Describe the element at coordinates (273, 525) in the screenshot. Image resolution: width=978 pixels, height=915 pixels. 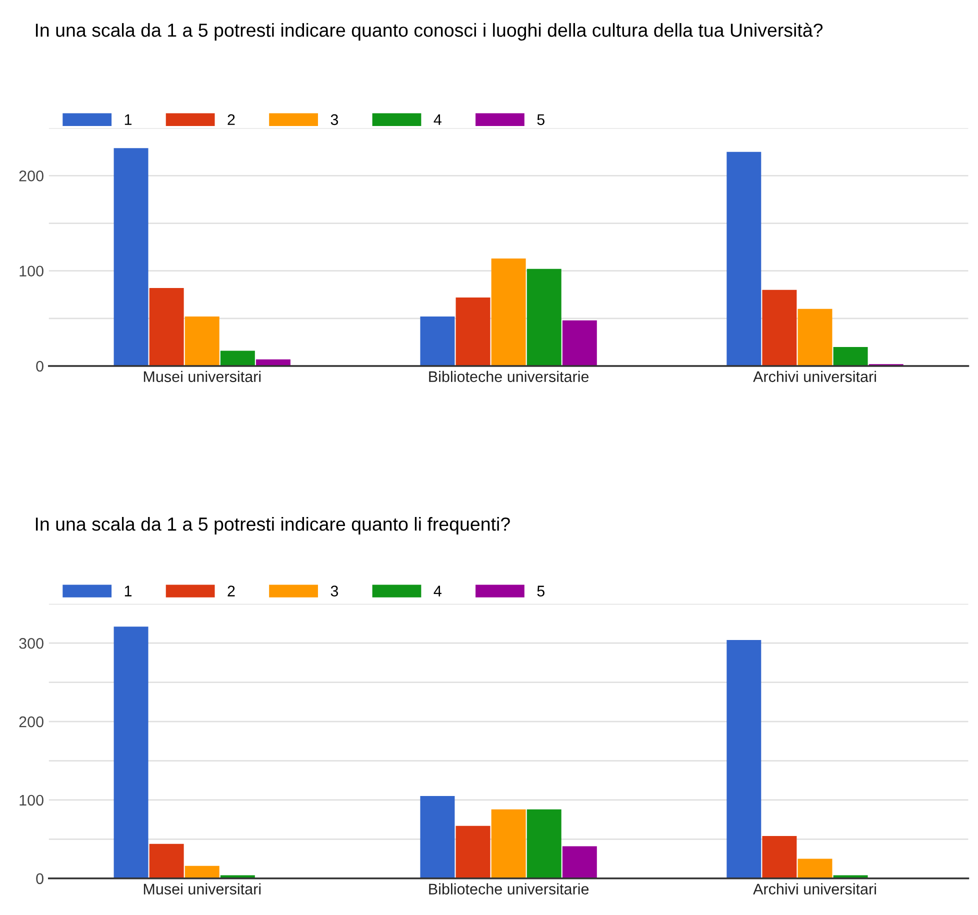
I see `chart-title: In una scala da 1 a 5 potresti indicare quanto li frequenti?` at that location.